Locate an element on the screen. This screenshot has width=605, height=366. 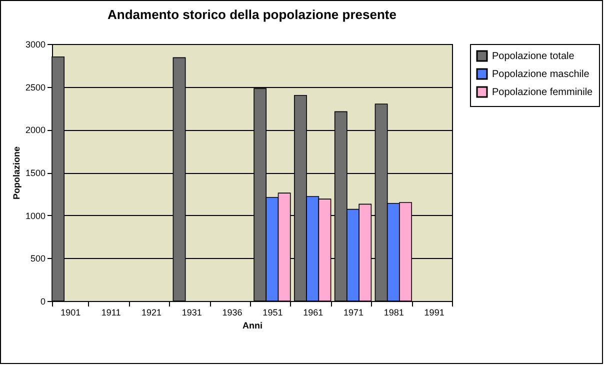
y-tick-label: 0 is located at coordinates (43, 301).